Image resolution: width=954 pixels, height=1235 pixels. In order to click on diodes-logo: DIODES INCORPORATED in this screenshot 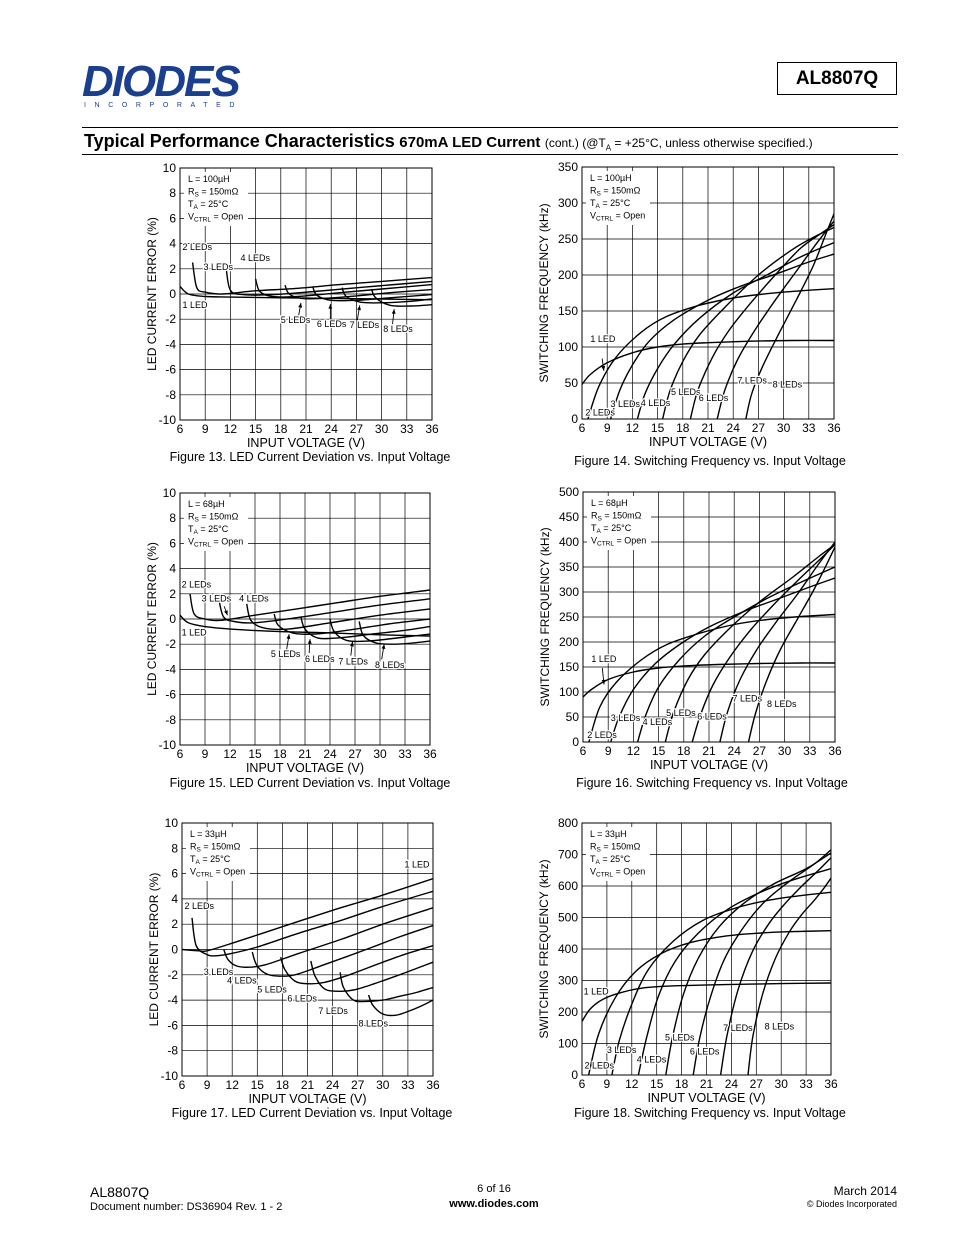, I will do `click(169, 85)`.